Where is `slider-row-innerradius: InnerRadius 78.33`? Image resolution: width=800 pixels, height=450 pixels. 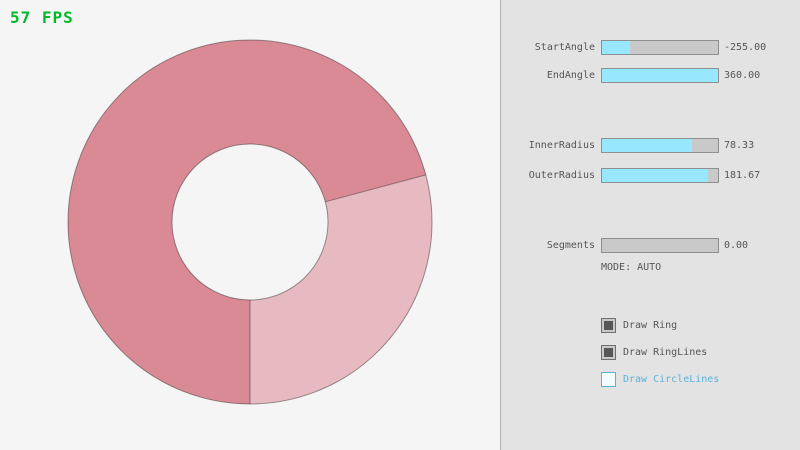 slider-row-innerradius: InnerRadius 78.33 is located at coordinates (650, 146).